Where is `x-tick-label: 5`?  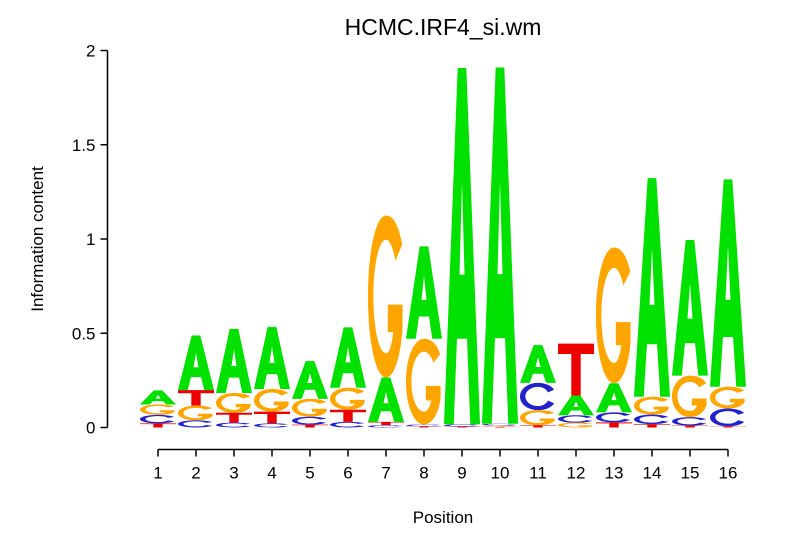 x-tick-label: 5 is located at coordinates (309, 473).